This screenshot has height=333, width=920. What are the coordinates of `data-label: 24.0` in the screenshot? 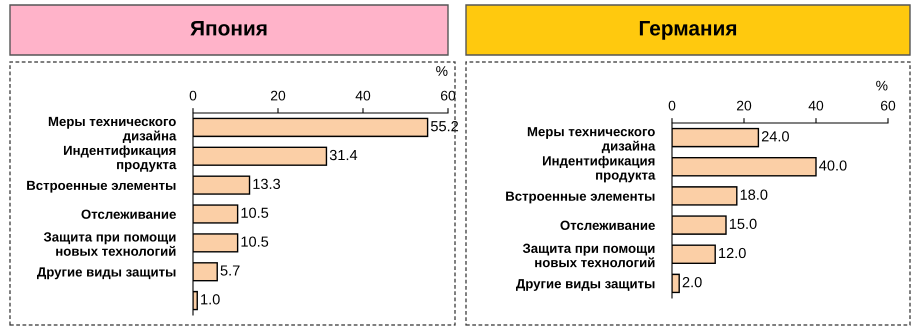 It's located at (775, 136).